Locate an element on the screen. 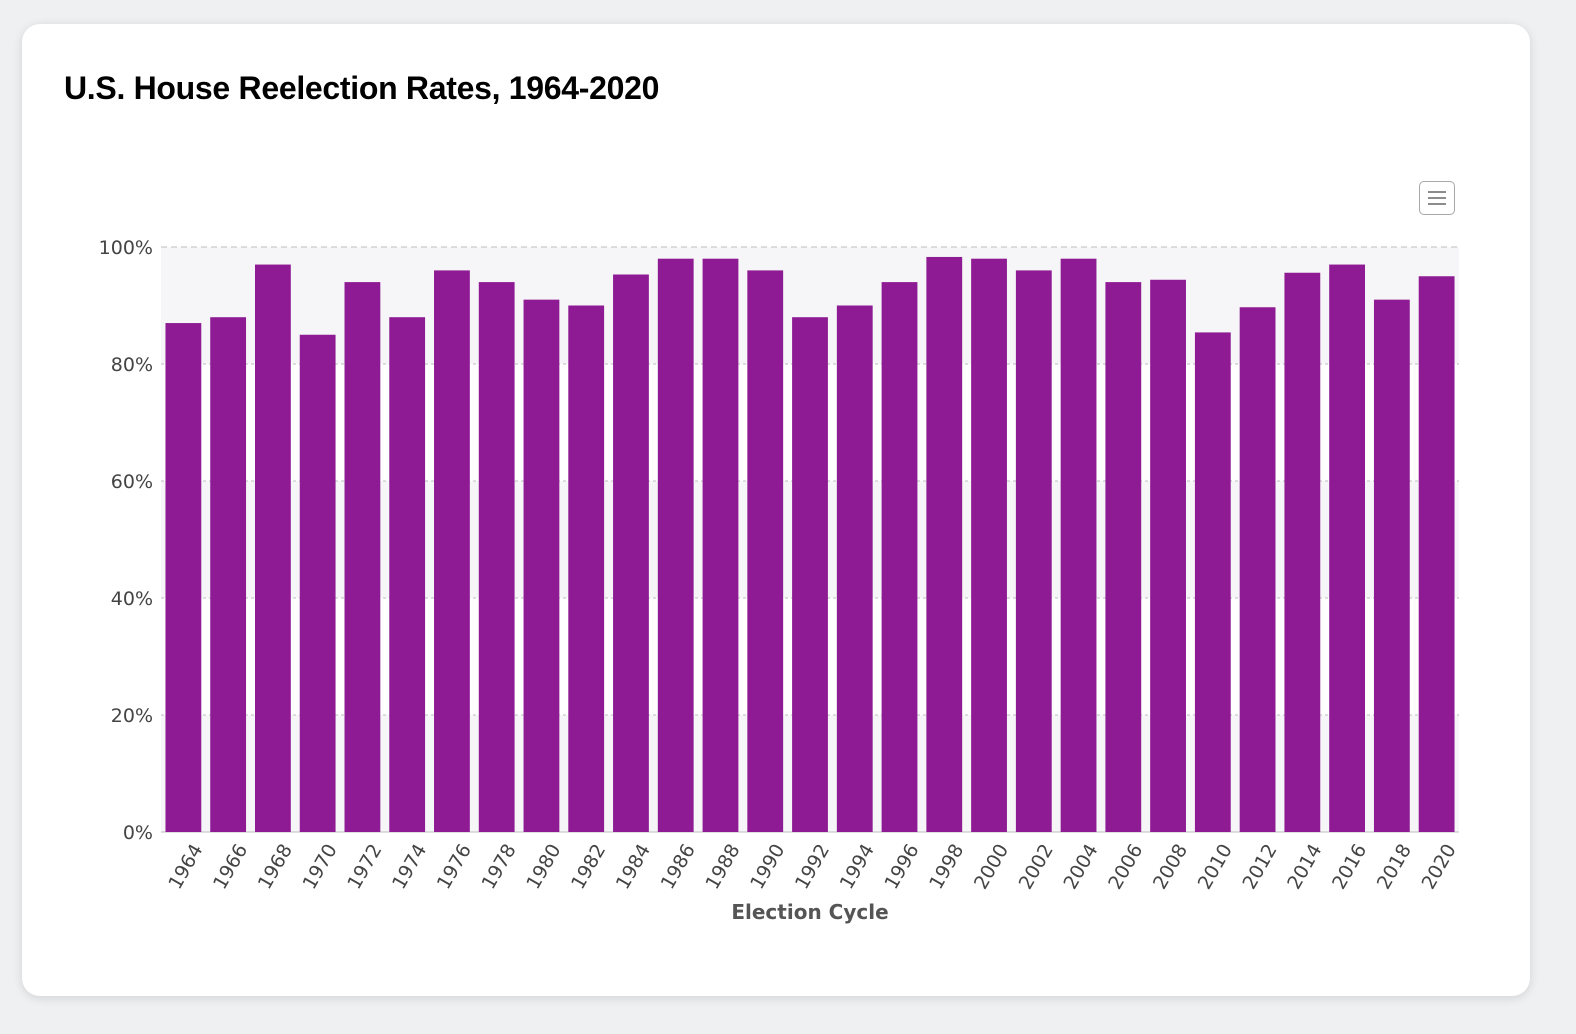 Image resolution: width=1576 pixels, height=1034 pixels. x-tick-label: 1980 is located at coordinates (543, 866).